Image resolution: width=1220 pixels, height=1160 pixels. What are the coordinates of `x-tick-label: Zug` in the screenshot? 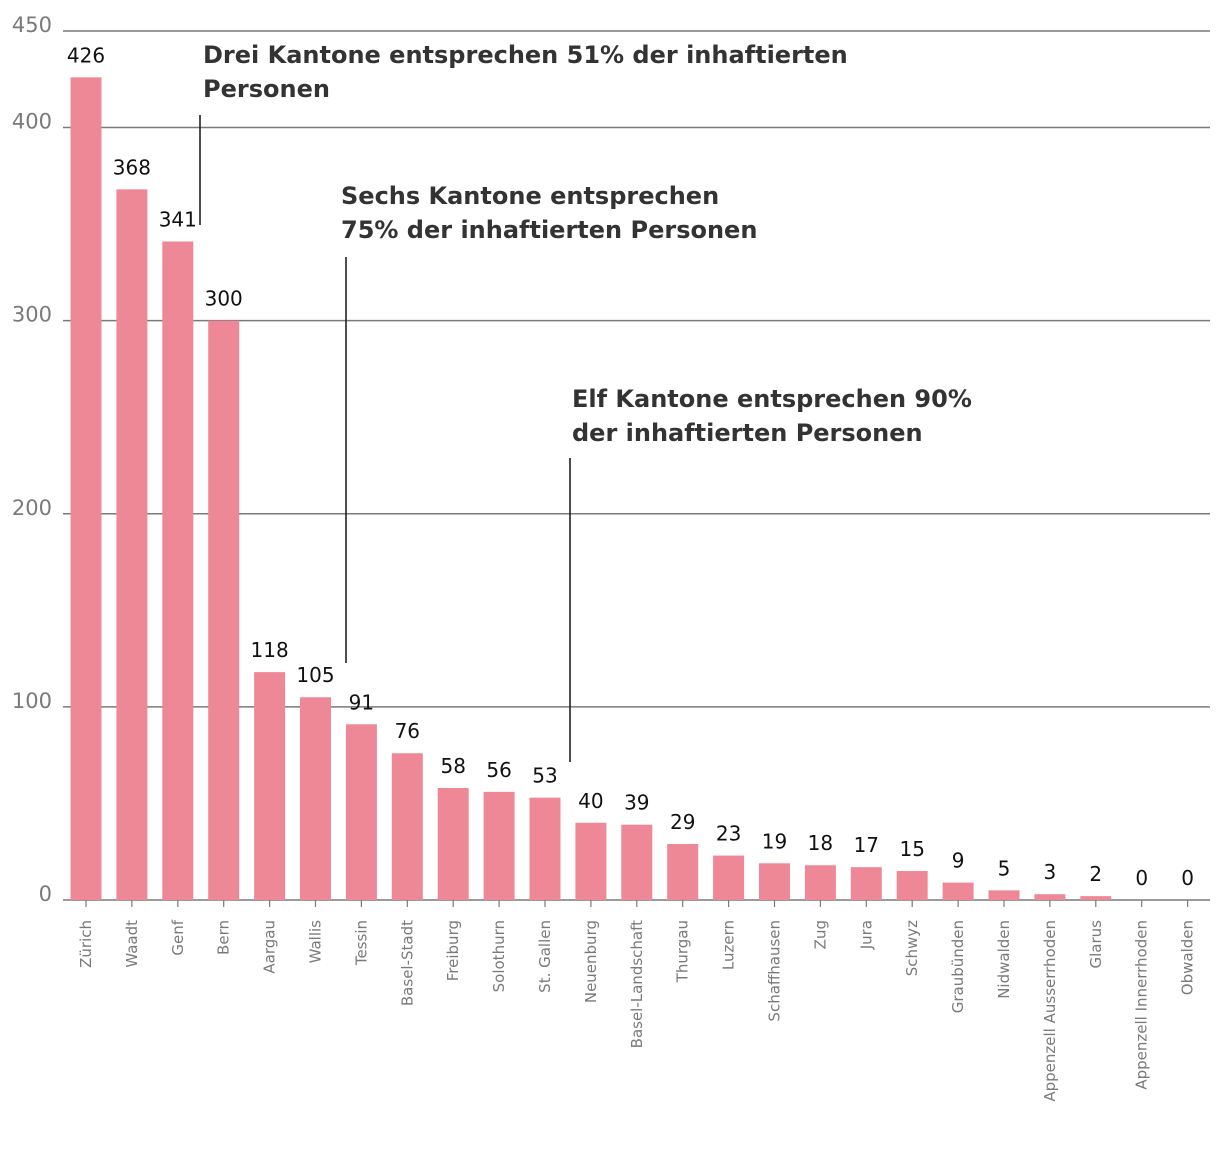 It's located at (820, 934).